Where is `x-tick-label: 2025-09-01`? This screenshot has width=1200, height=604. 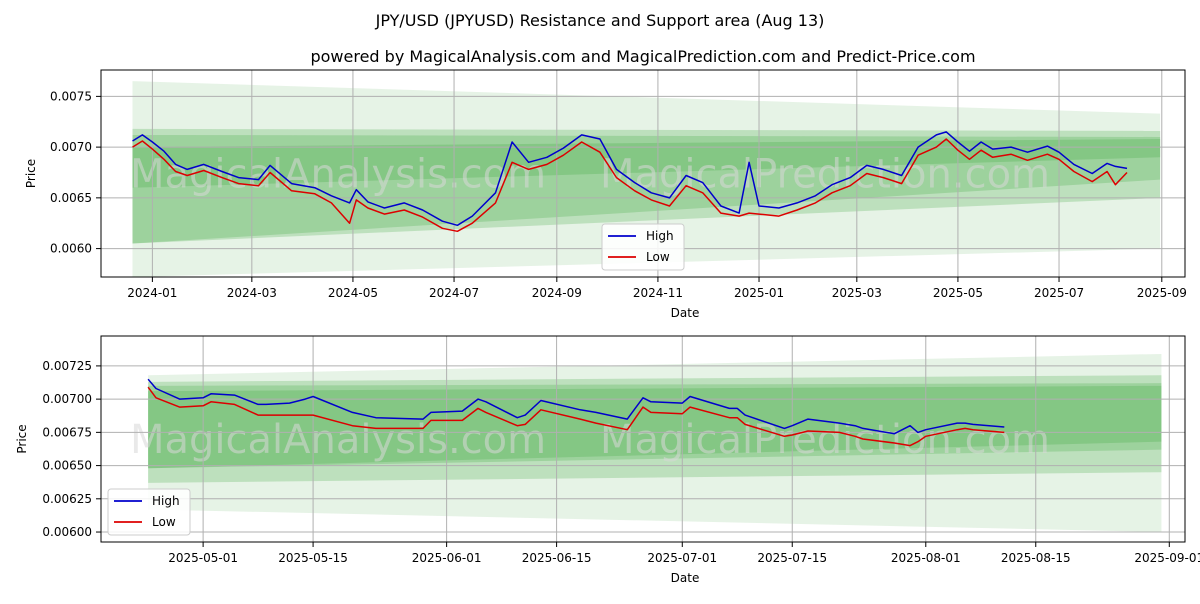
x-tick-label: 2025-09-01 is located at coordinates (1167, 558).